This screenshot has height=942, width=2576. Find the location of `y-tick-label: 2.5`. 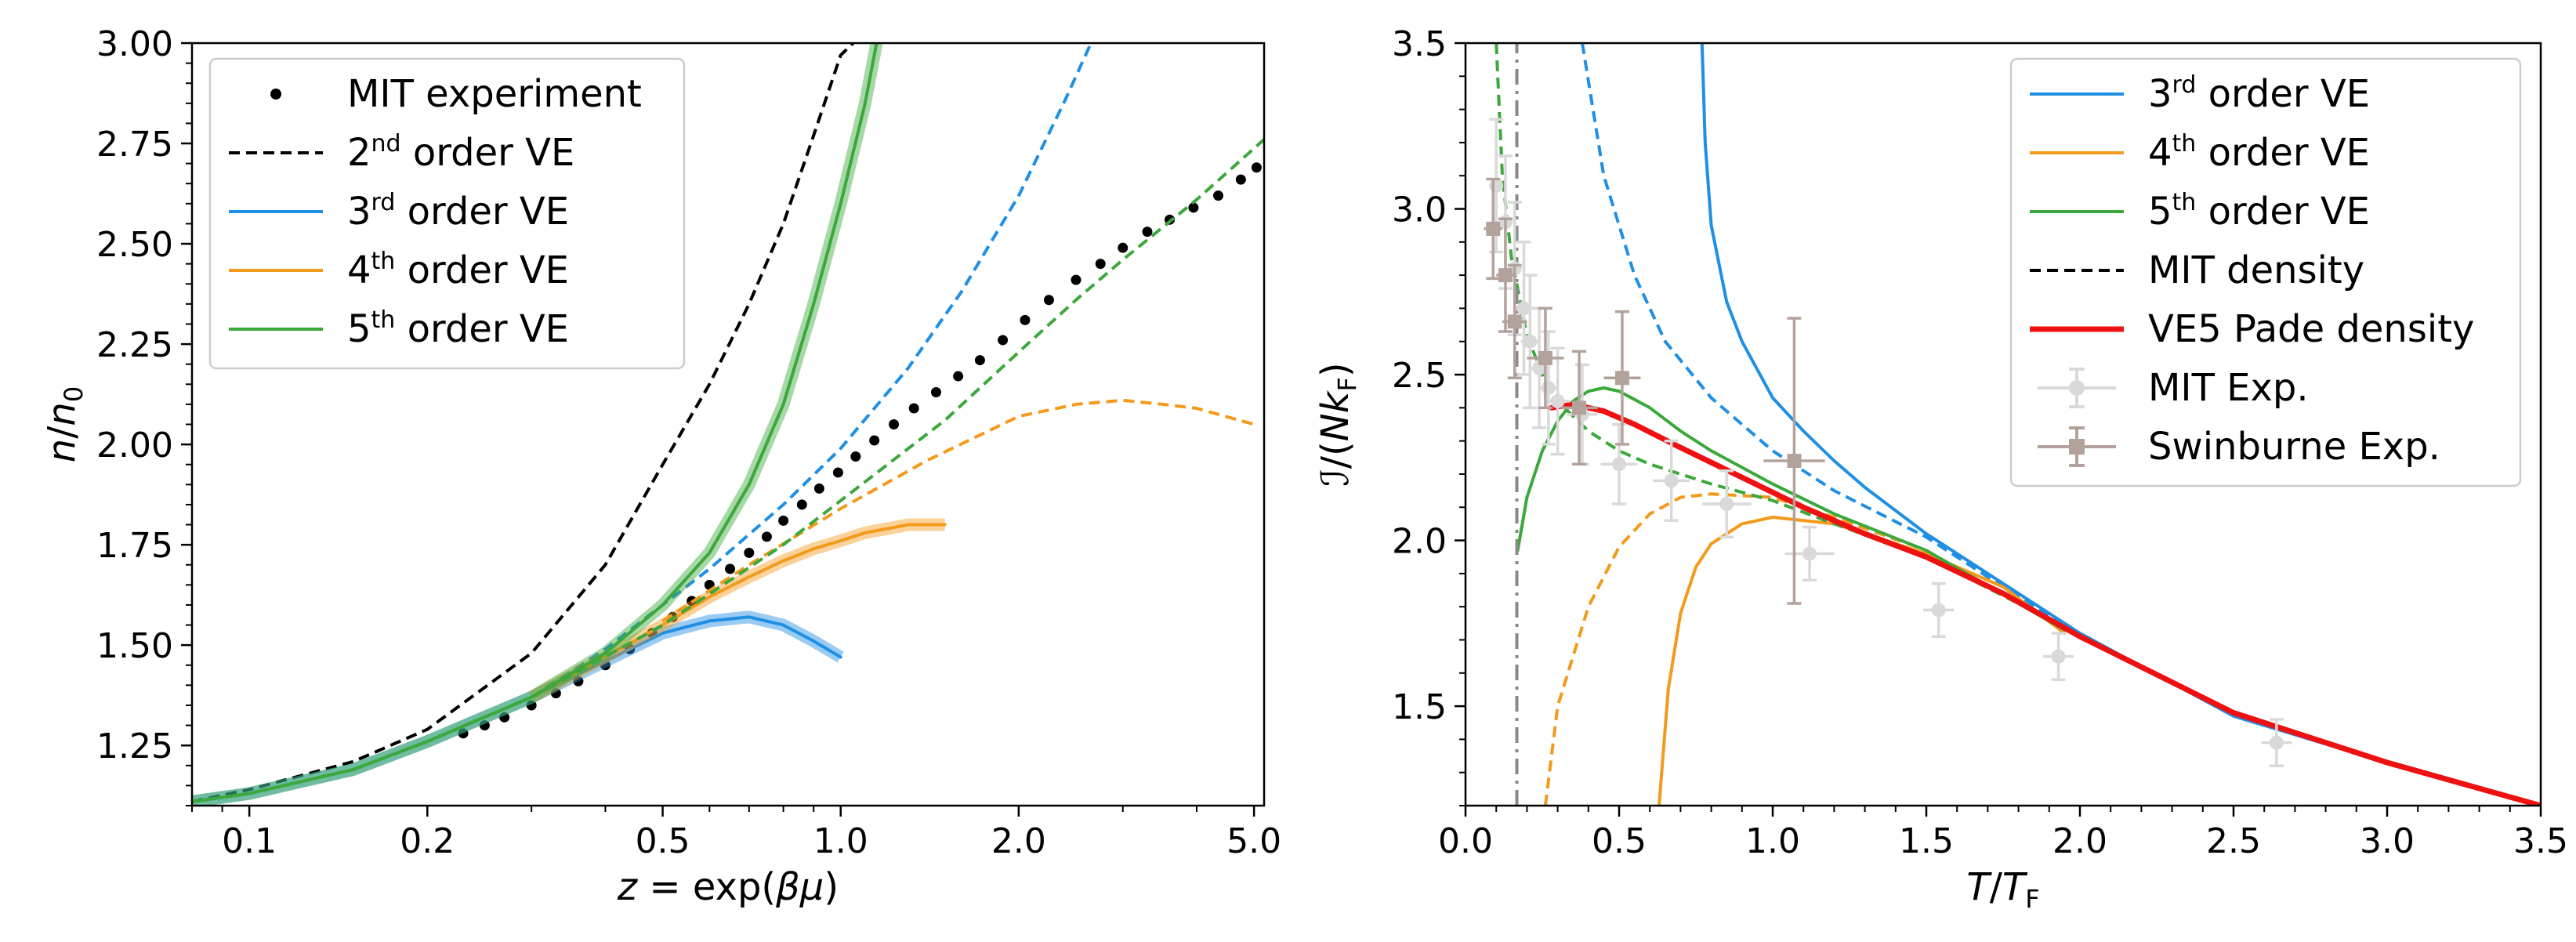

y-tick-label: 2.5 is located at coordinates (1419, 376).